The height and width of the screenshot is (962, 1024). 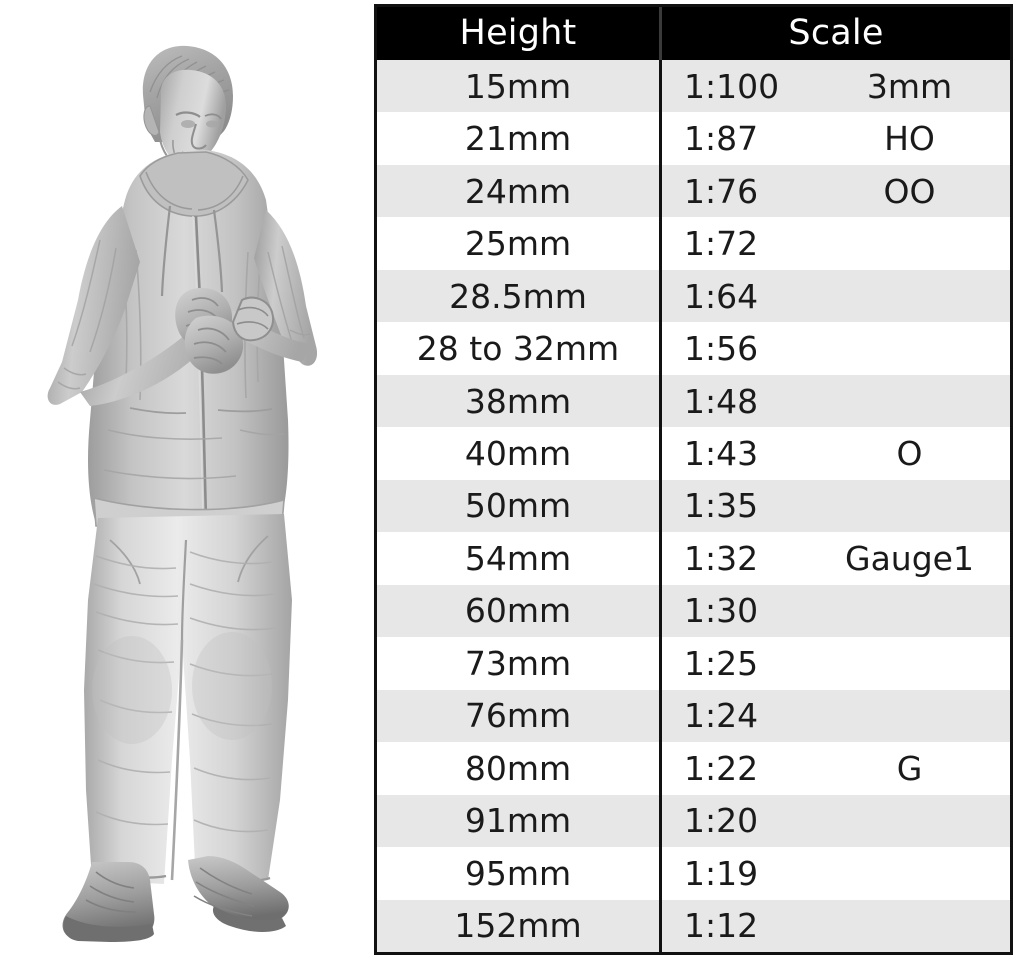 I want to click on scale-gauge-name: O, so click(x=909, y=454).